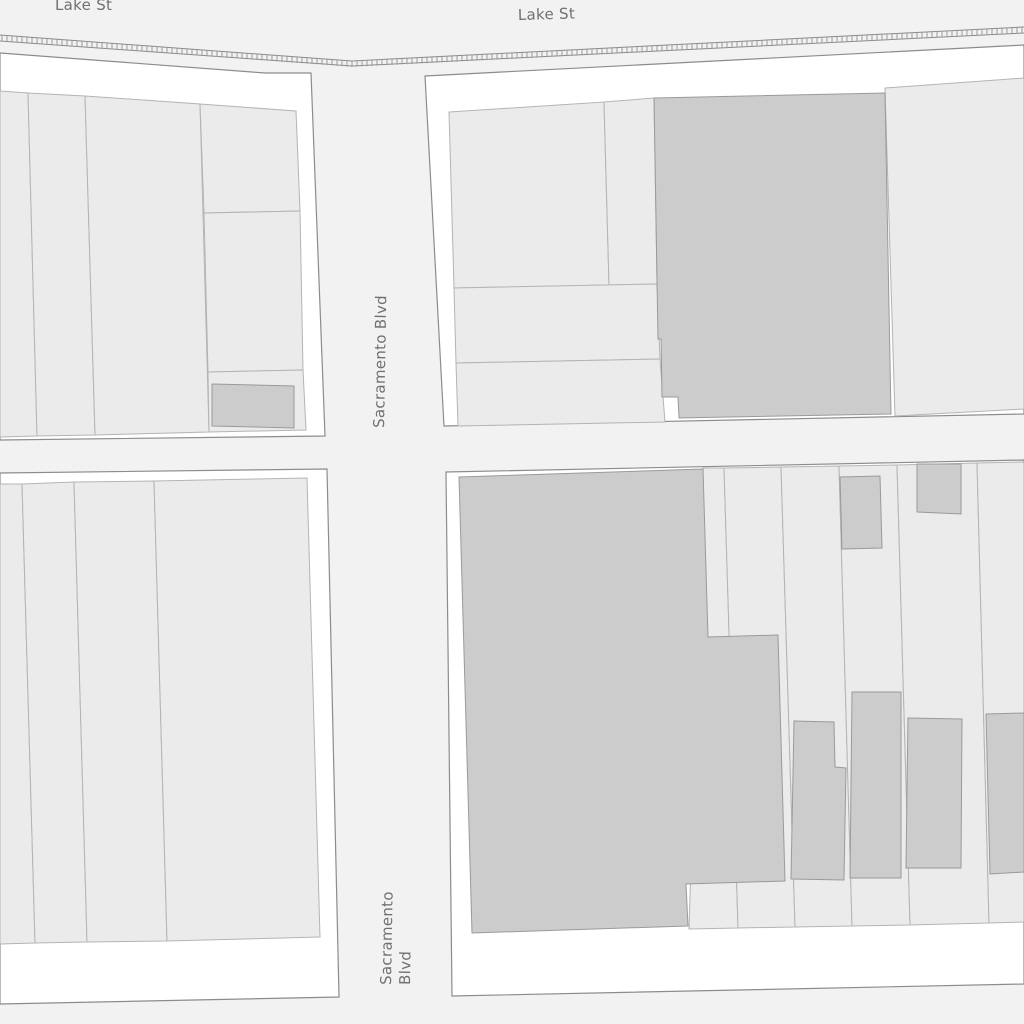 This screenshot has width=1024, height=1024. I want to click on street-label-sacramento-blvd-upper: Sacramento Blvd, so click(380, 361).